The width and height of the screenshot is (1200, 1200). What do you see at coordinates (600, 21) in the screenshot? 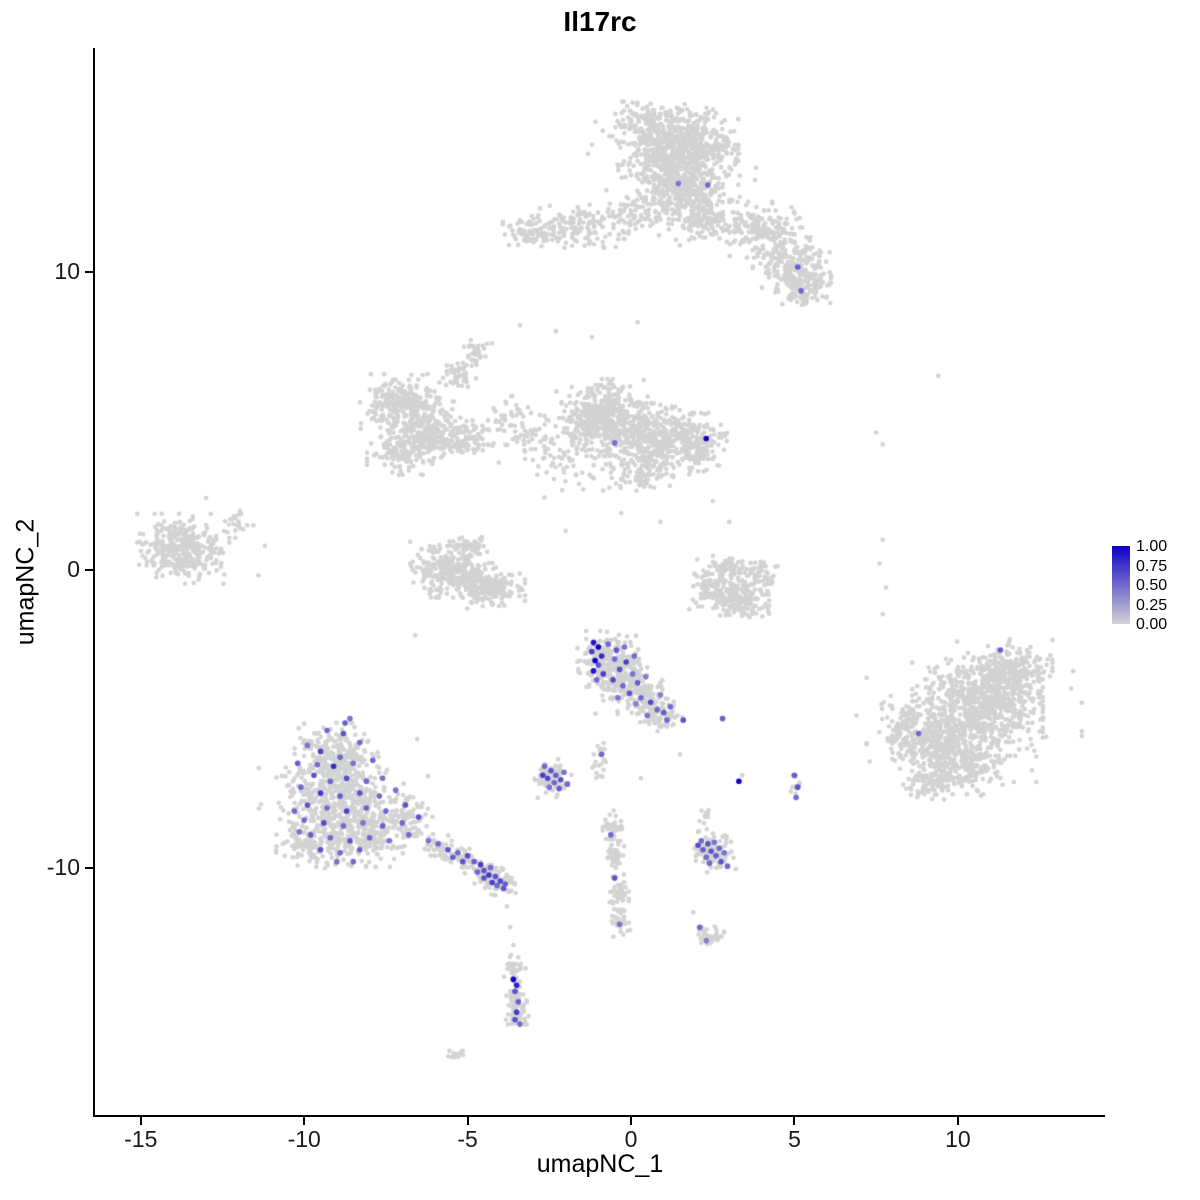
I see `chart-title: Il17rc` at bounding box center [600, 21].